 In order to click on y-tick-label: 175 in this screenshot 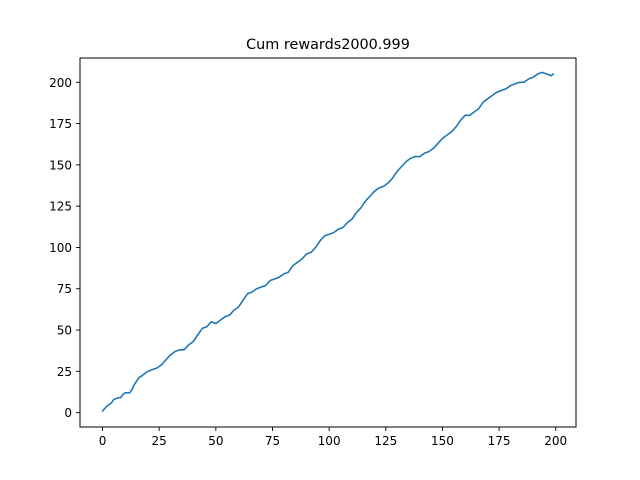, I will do `click(60, 124)`.